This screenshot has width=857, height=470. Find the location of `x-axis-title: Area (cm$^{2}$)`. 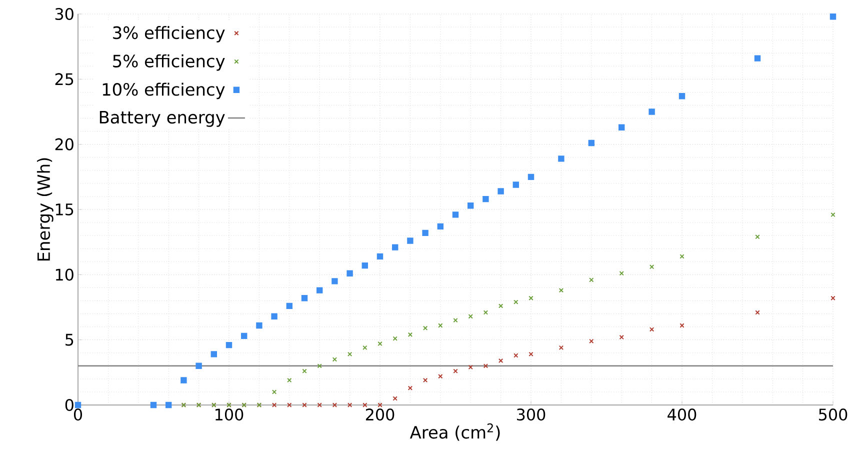

x-axis-title: Area (cm$^{2}$) is located at coordinates (455, 432).